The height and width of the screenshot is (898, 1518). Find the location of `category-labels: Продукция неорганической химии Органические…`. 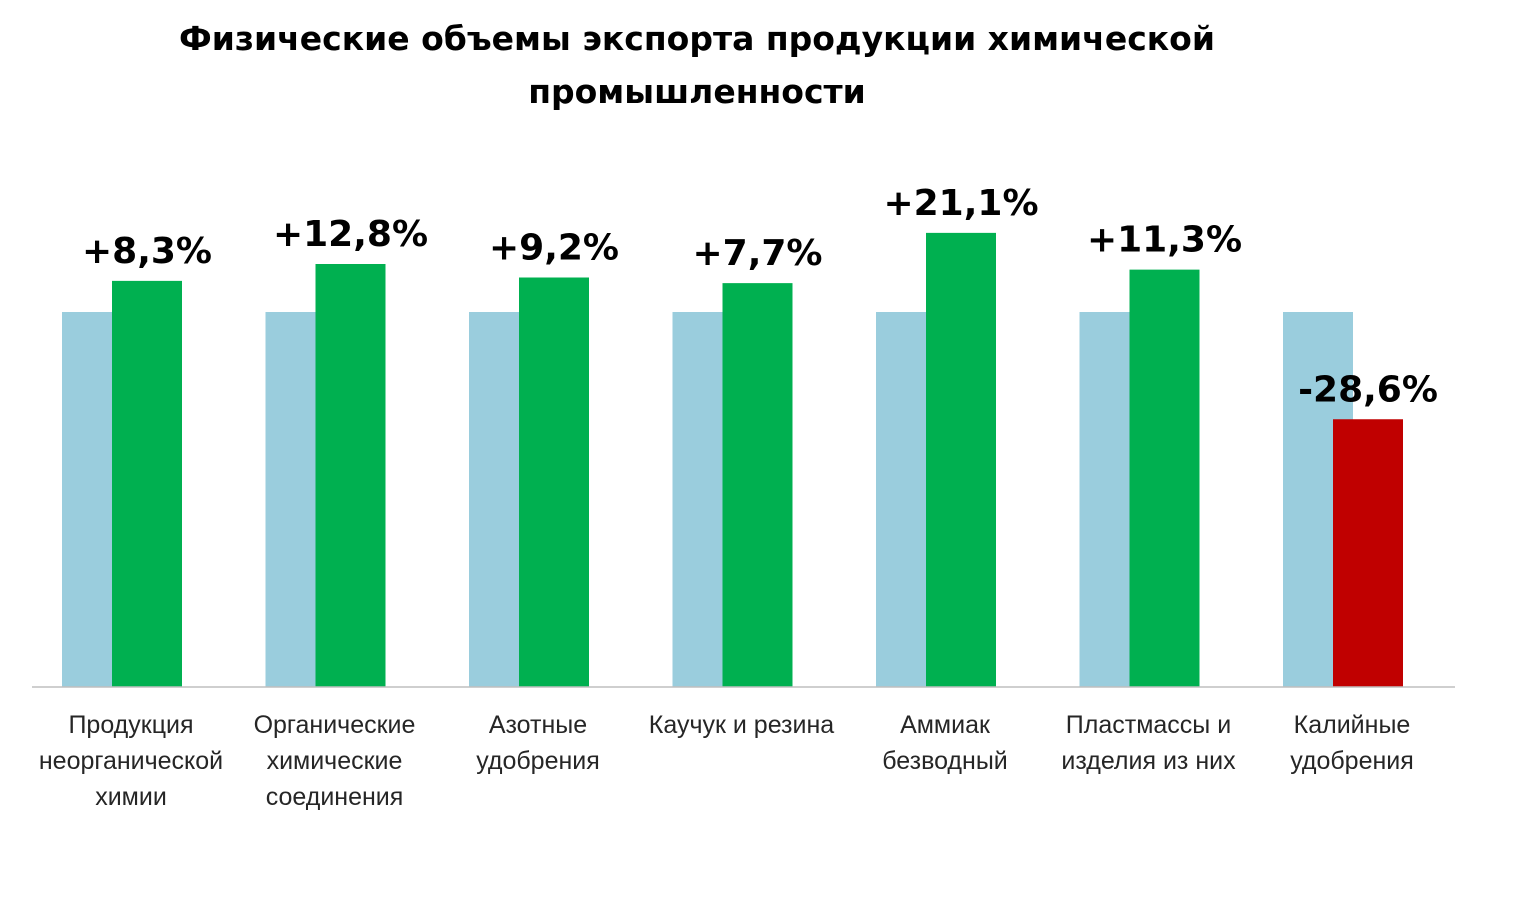

category-labels: Продукция неорганической химии Органические… is located at coordinates (726, 761).